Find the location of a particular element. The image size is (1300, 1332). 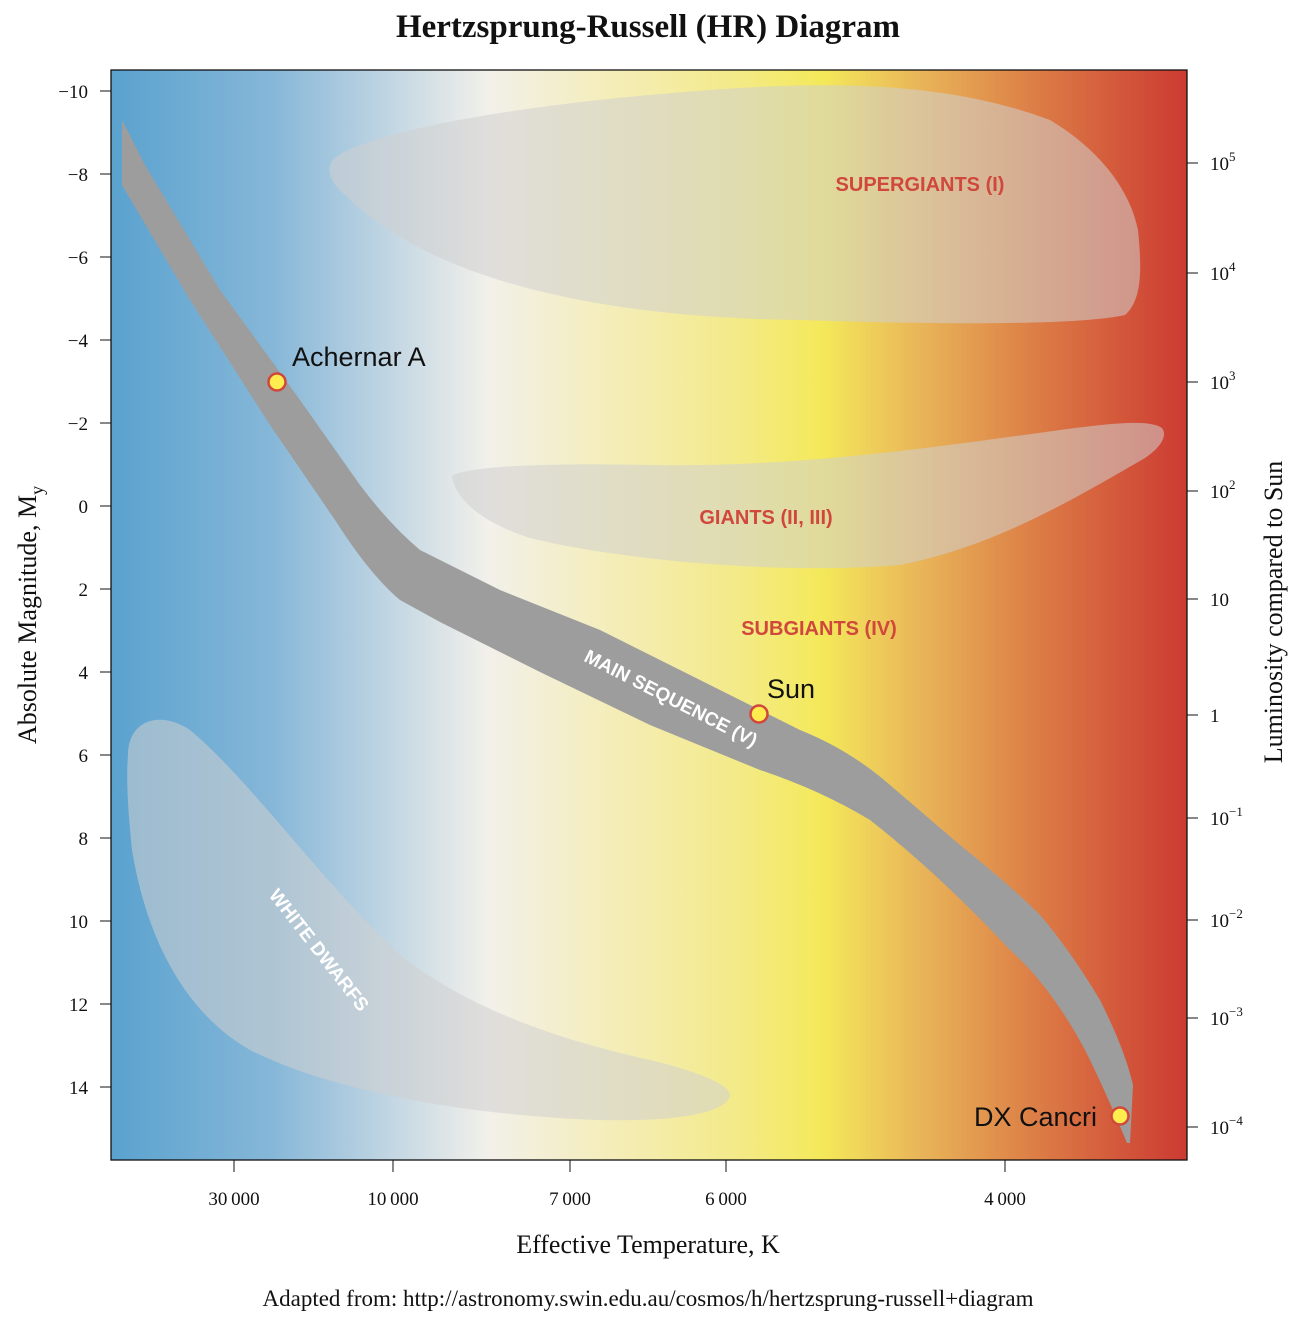

subgiants-label: SUBGIANTS (IV) is located at coordinates (819, 629).